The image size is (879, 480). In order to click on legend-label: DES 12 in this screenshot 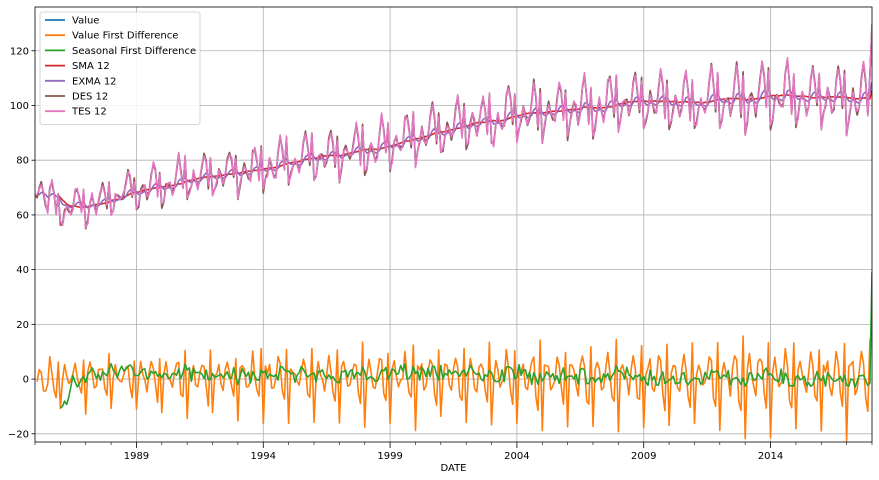, I will do `click(90, 97)`.